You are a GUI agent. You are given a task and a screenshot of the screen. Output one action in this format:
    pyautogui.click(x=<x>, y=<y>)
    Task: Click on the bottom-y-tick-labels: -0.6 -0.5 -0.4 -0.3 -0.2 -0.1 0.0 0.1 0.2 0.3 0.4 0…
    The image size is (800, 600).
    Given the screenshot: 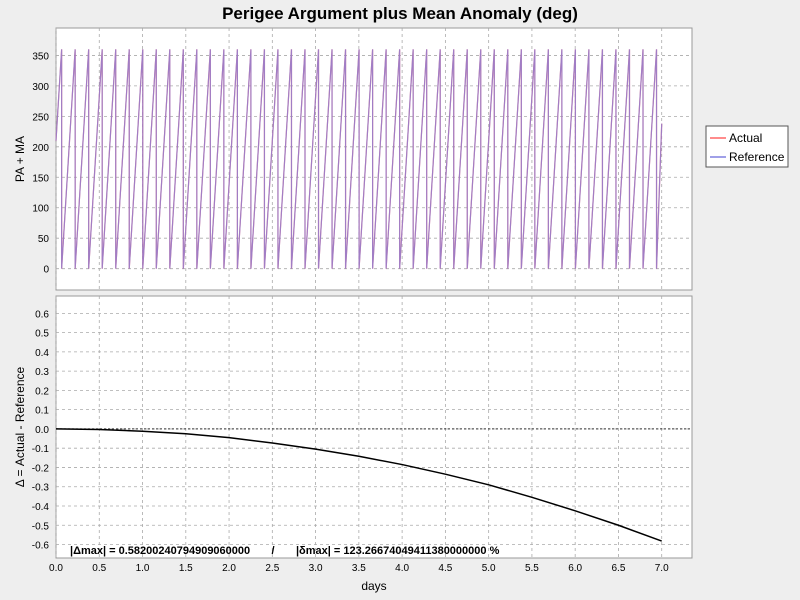 What is the action you would take?
    pyautogui.click(x=41, y=430)
    